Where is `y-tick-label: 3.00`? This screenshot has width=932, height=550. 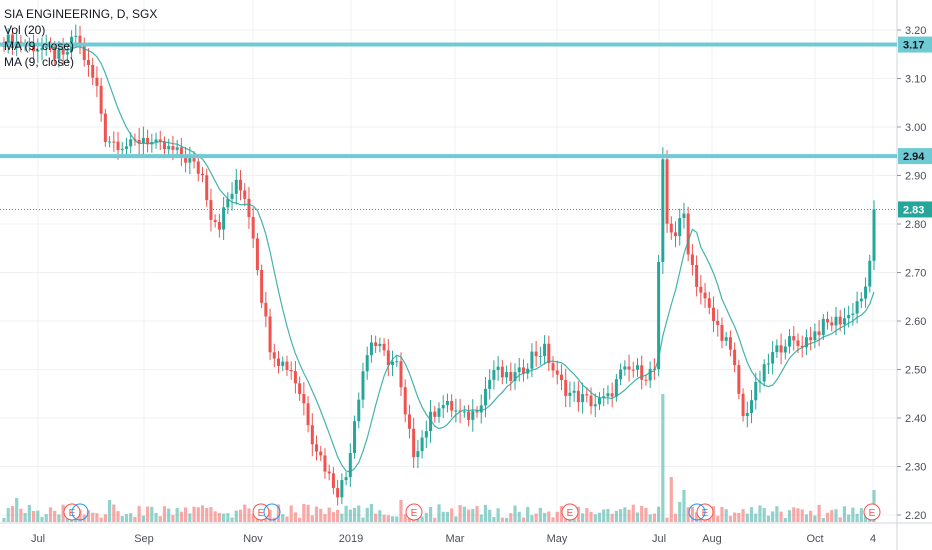 y-tick-label: 3.00 is located at coordinates (915, 128).